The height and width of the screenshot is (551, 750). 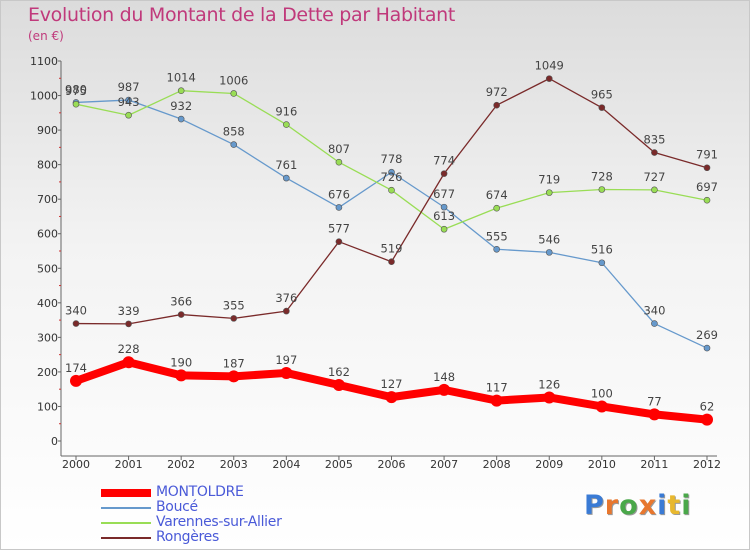 I want to click on data-label: 174, so click(x=76, y=368).